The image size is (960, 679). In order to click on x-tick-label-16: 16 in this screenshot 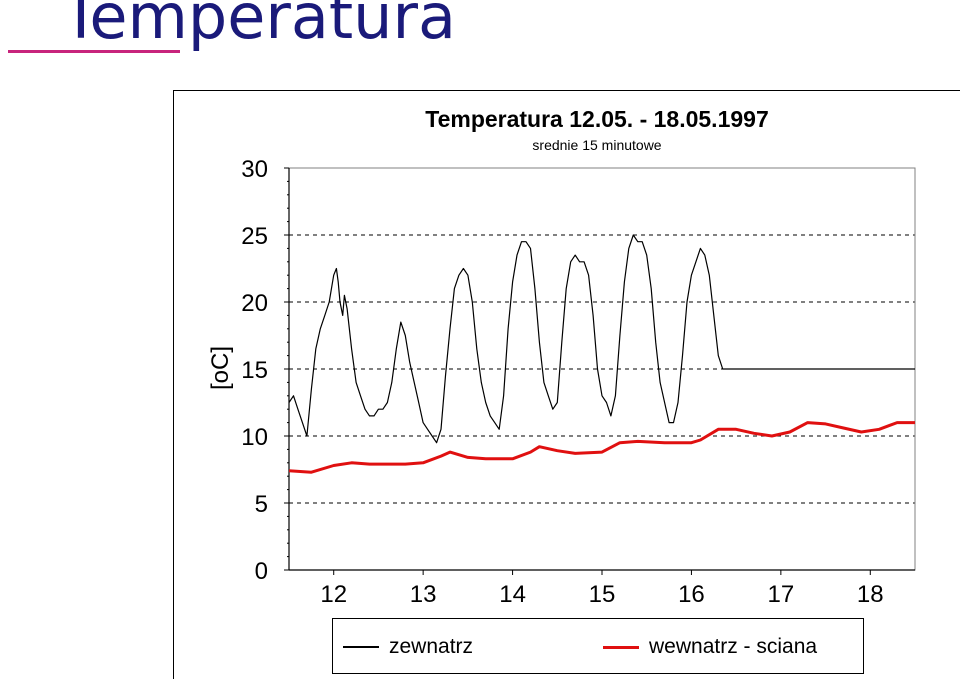, I will do `click(691, 594)`.